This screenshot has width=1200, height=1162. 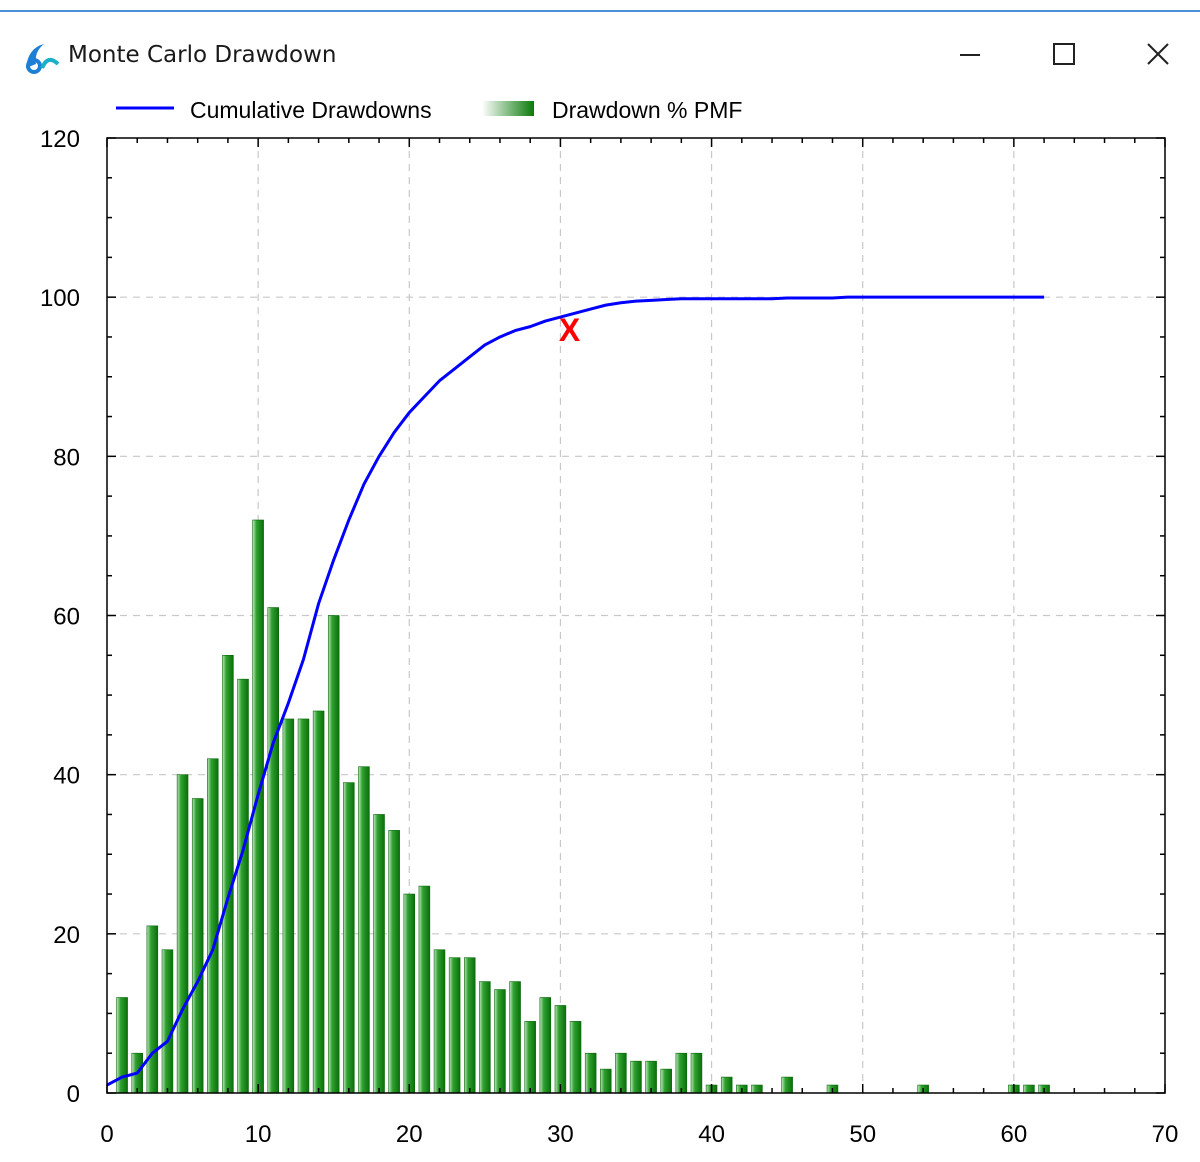 What do you see at coordinates (711, 1134) in the screenshot?
I see `x-tick-label: 40` at bounding box center [711, 1134].